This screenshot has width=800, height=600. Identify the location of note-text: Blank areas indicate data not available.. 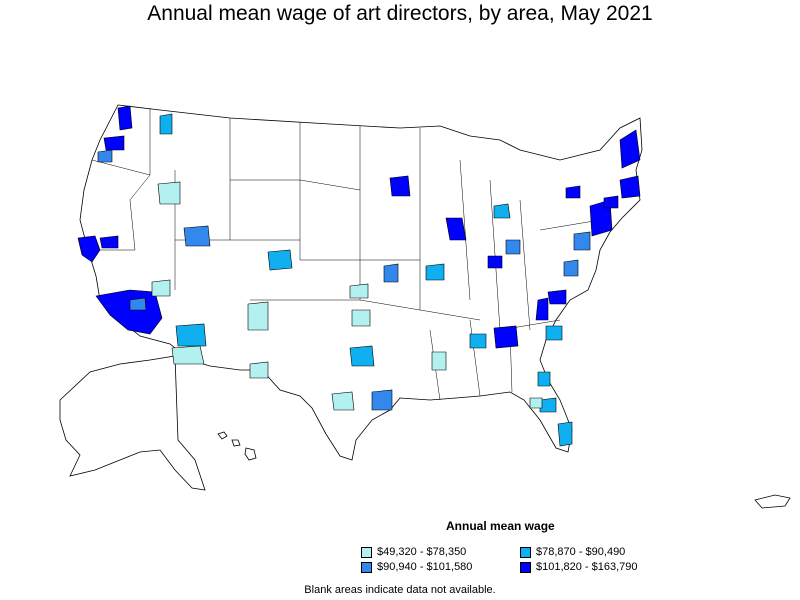
(400, 590).